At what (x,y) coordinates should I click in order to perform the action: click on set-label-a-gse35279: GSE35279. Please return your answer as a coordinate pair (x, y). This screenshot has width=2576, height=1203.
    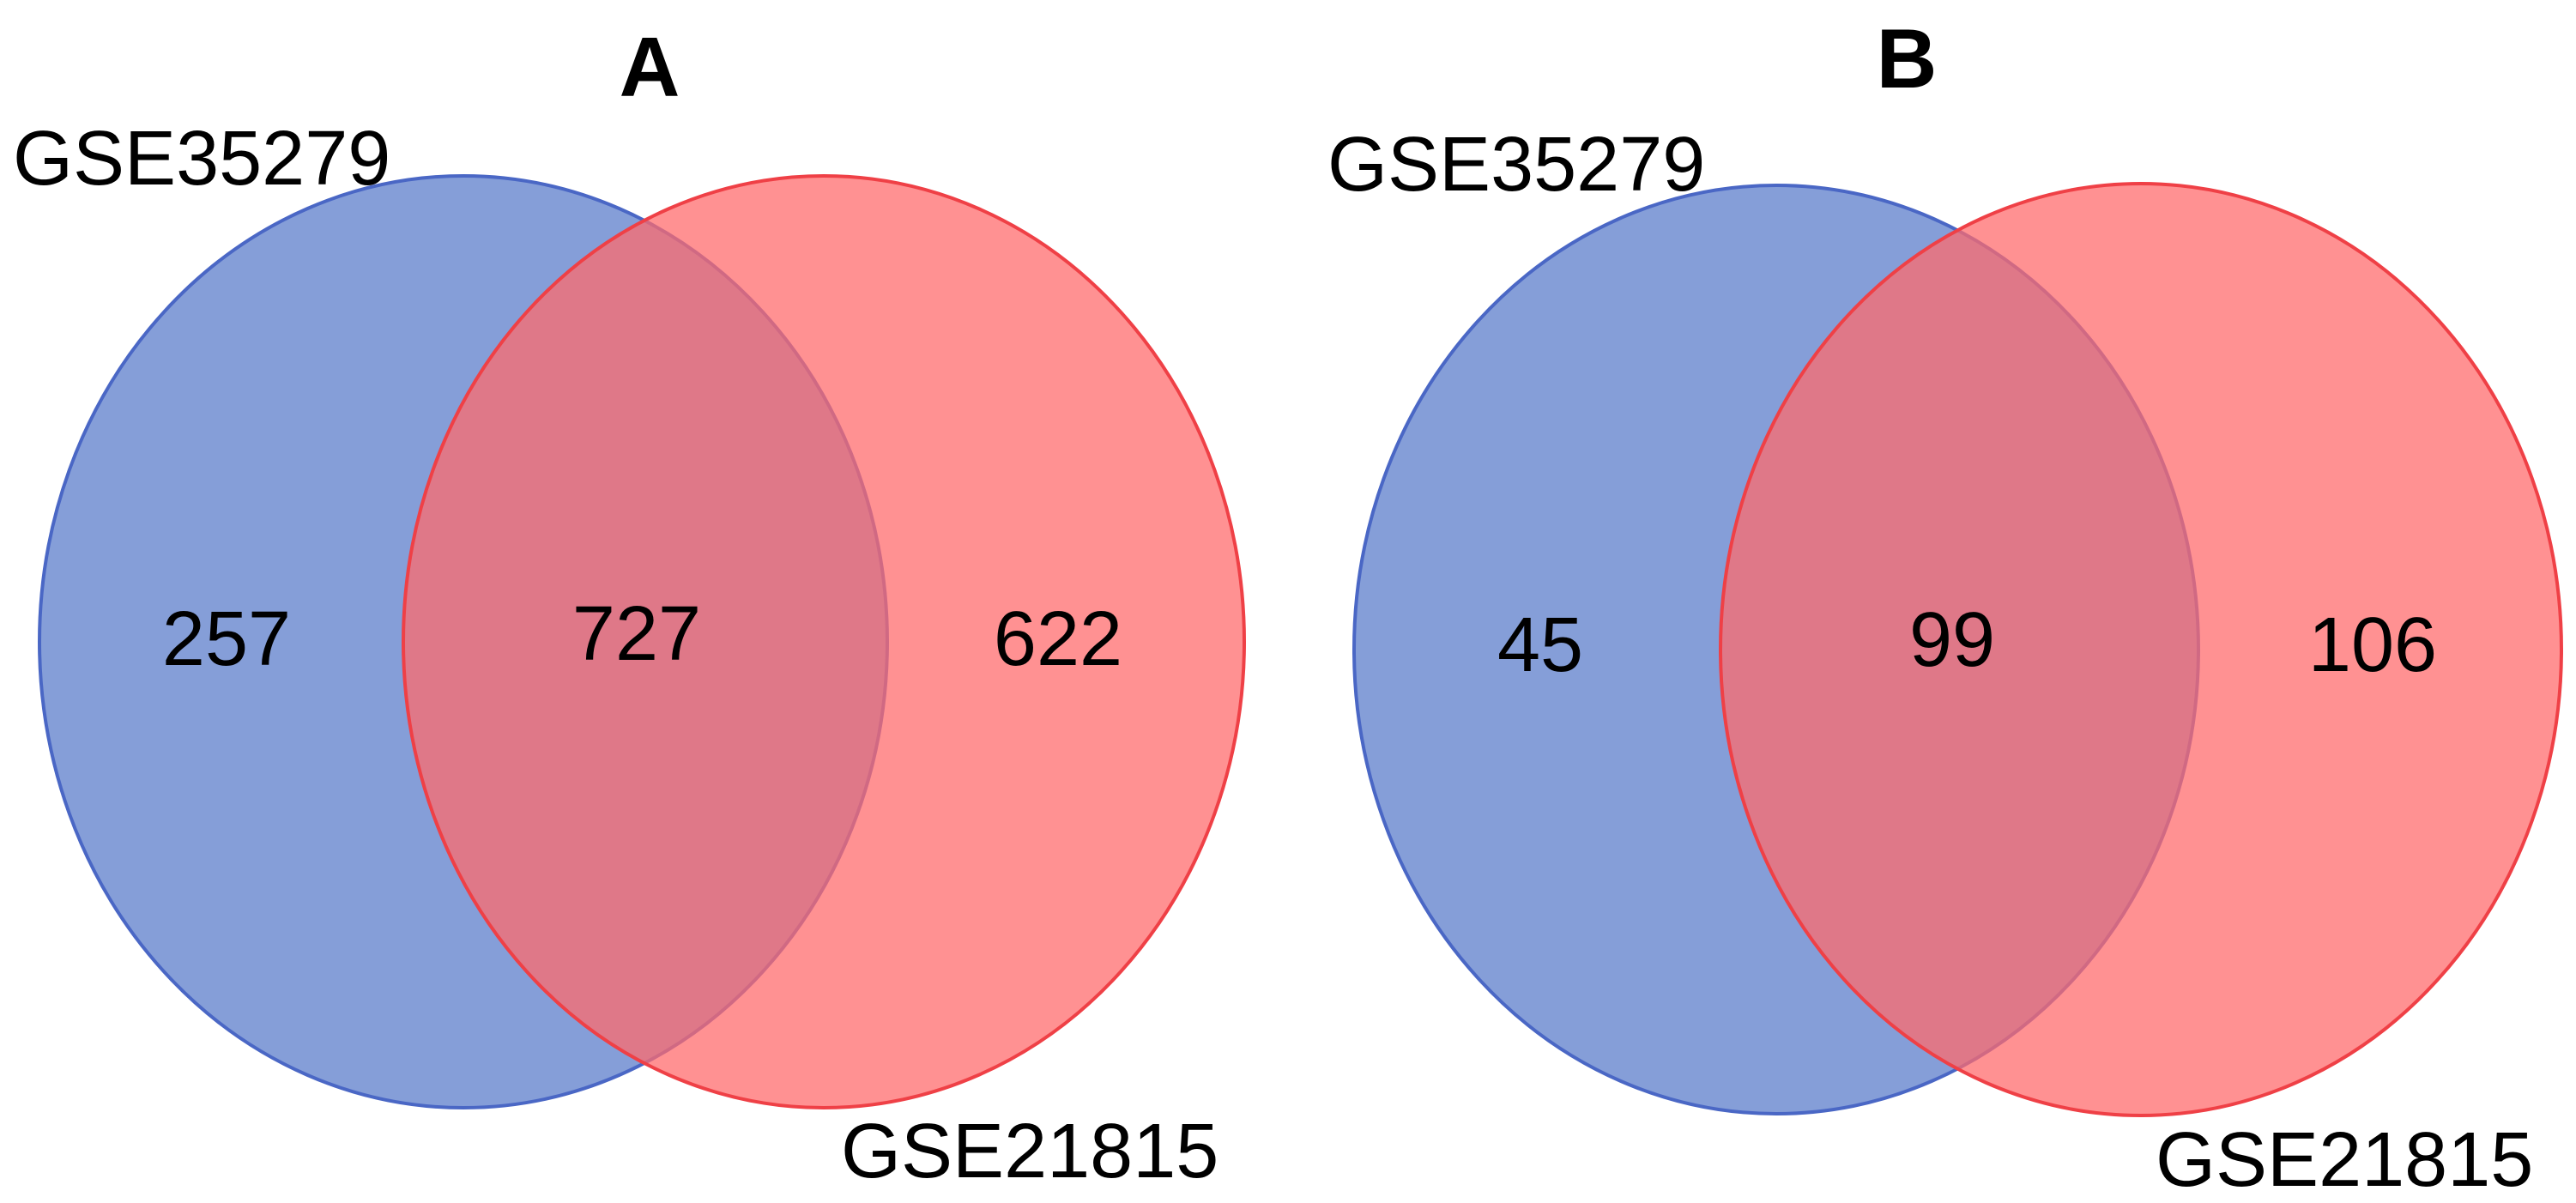
    Looking at the image, I should click on (201, 159).